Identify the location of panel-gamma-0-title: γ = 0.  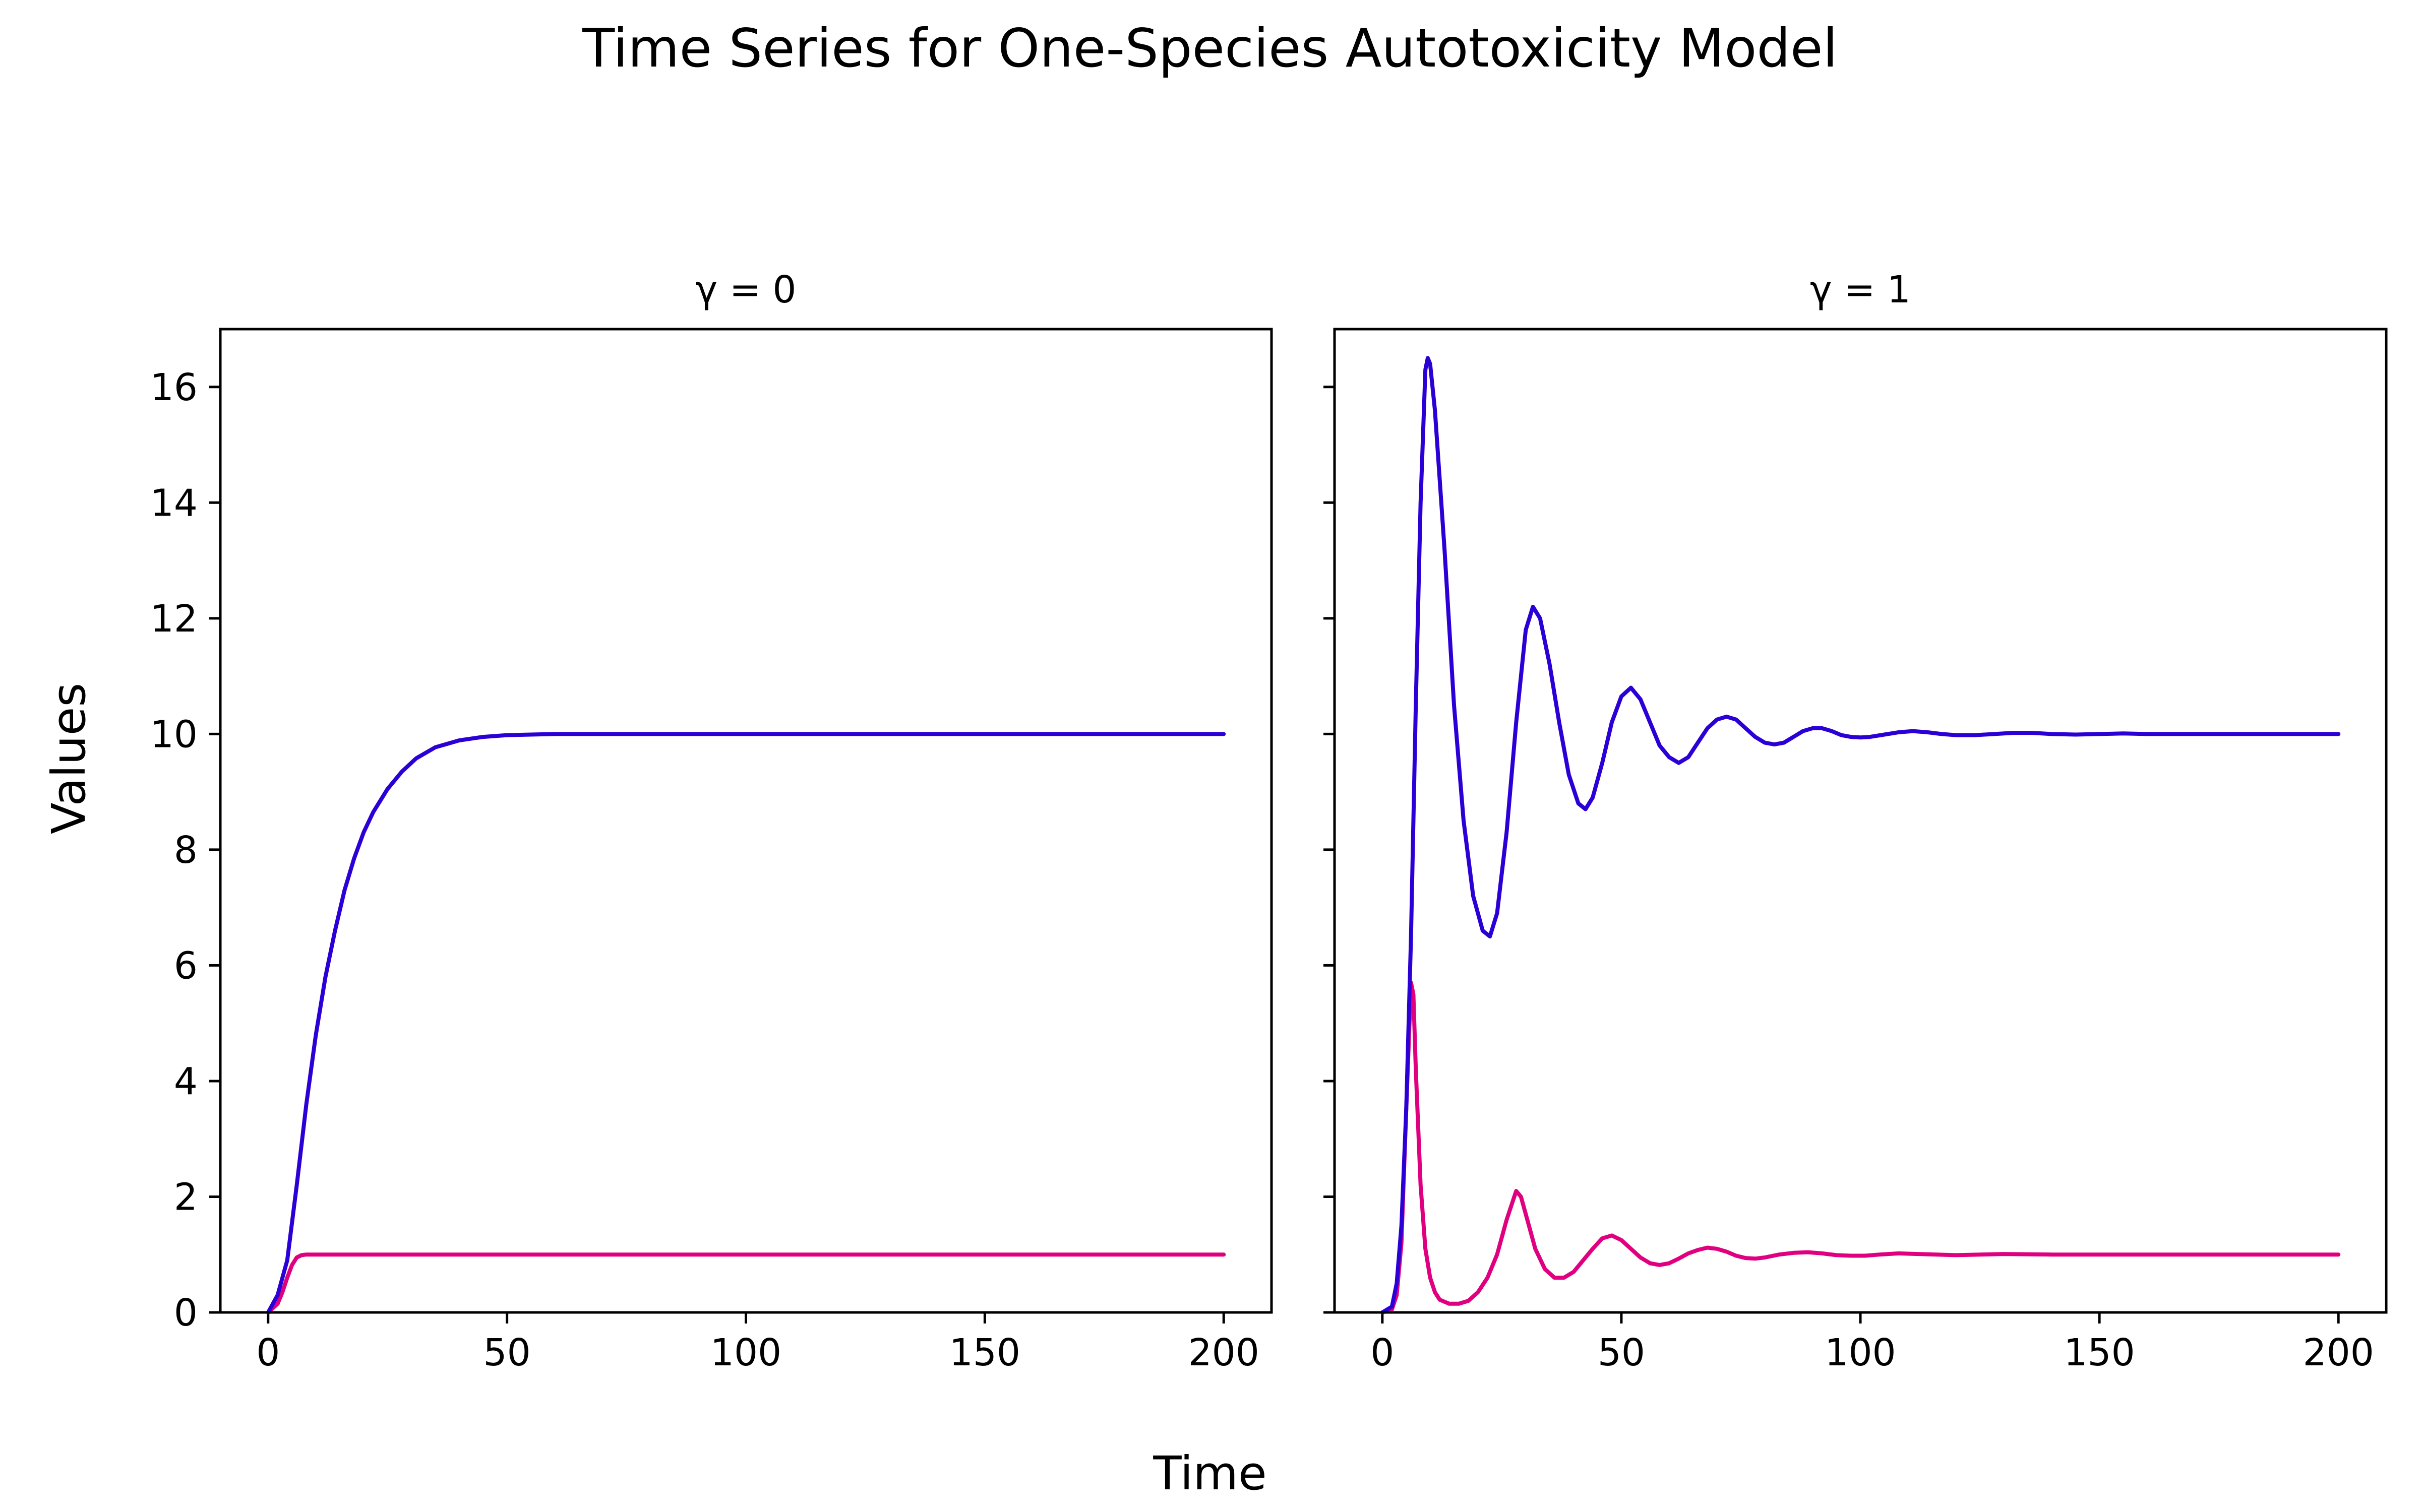
(746, 289).